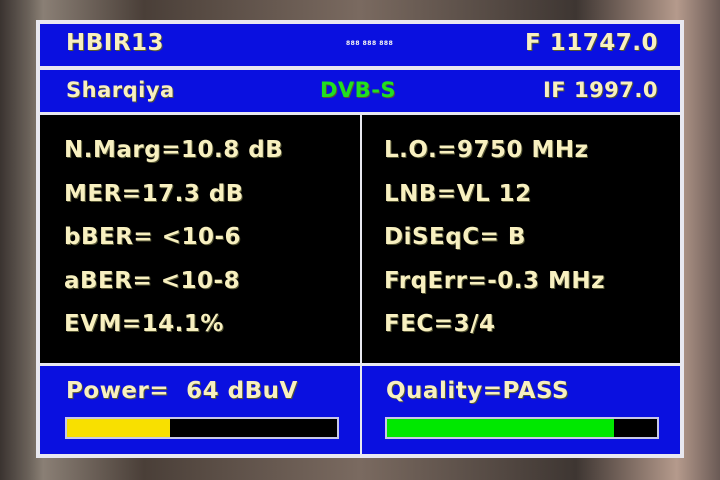  I want to click on left-param: EVM=14.1%, so click(144, 324).